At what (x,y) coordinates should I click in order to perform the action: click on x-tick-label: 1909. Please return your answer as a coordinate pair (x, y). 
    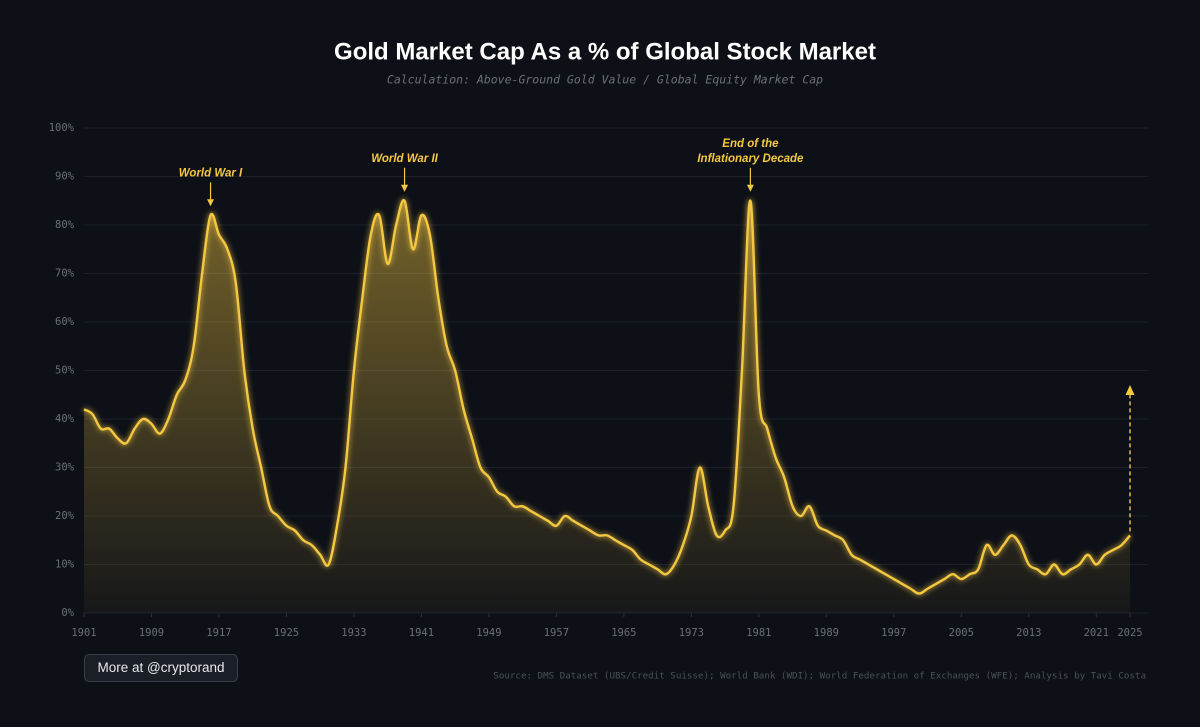
    Looking at the image, I should click on (151, 633).